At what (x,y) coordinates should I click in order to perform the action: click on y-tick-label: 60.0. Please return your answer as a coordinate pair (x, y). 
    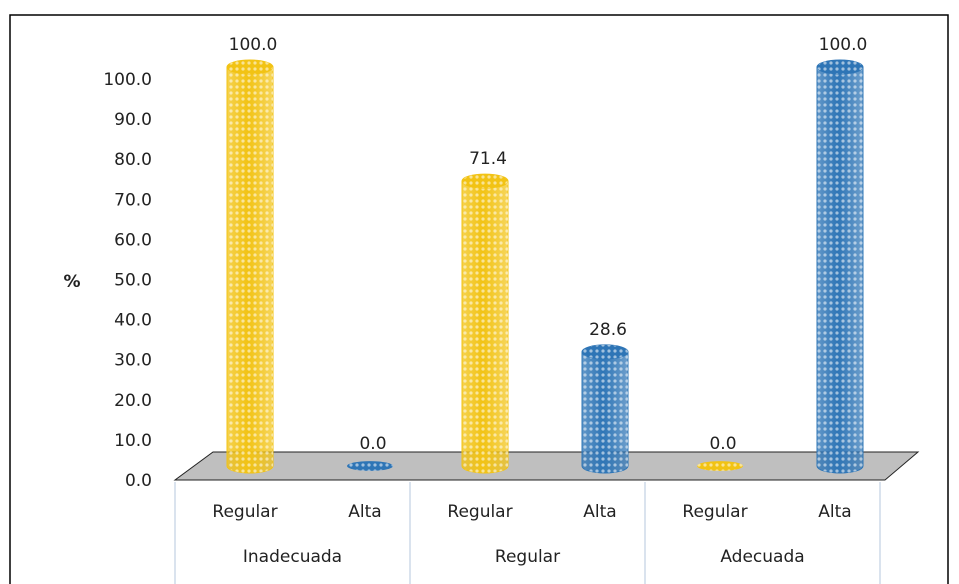
    Looking at the image, I should click on (133, 240).